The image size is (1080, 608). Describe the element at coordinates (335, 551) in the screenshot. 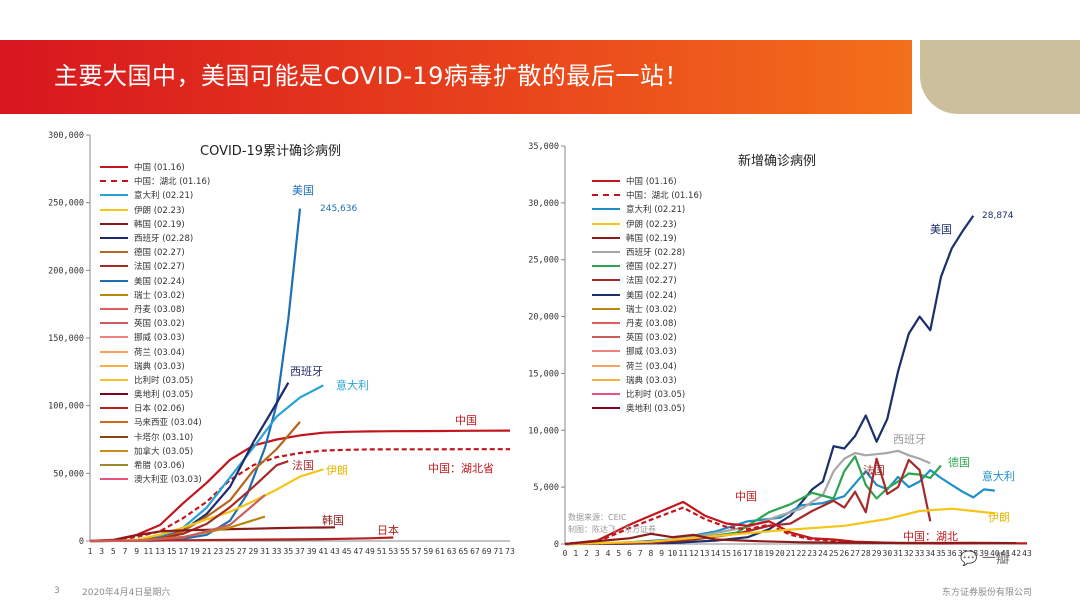

I see `x-tick-label: 43` at that location.